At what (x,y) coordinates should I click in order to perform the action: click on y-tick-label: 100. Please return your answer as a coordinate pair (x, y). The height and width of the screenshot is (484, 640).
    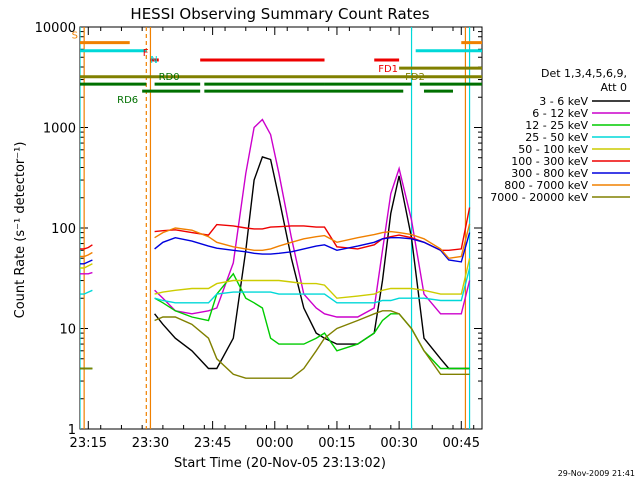
    Looking at the image, I should click on (63, 229).